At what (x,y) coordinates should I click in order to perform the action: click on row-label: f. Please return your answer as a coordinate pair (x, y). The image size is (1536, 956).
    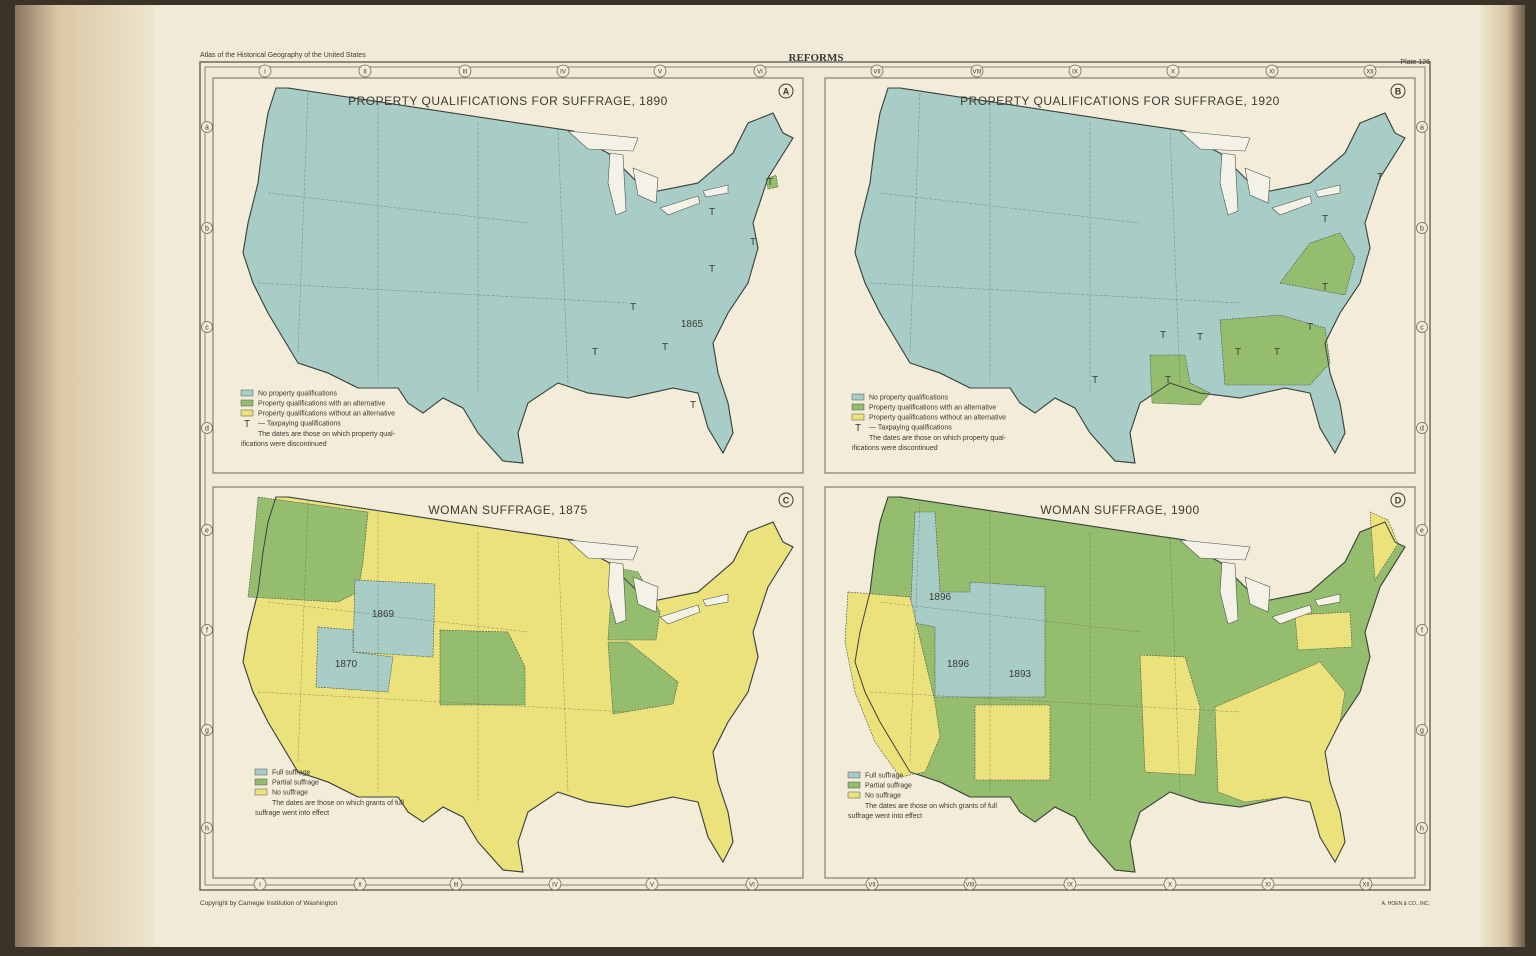
    Looking at the image, I should click on (1422, 631).